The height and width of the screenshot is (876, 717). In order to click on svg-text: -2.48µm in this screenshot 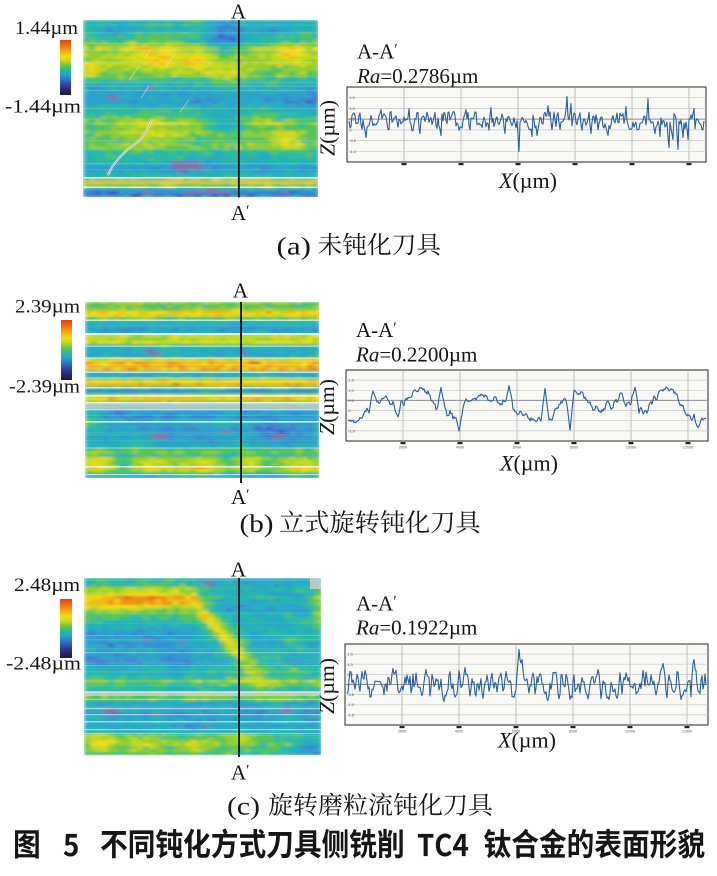, I will do `click(44, 665)`.